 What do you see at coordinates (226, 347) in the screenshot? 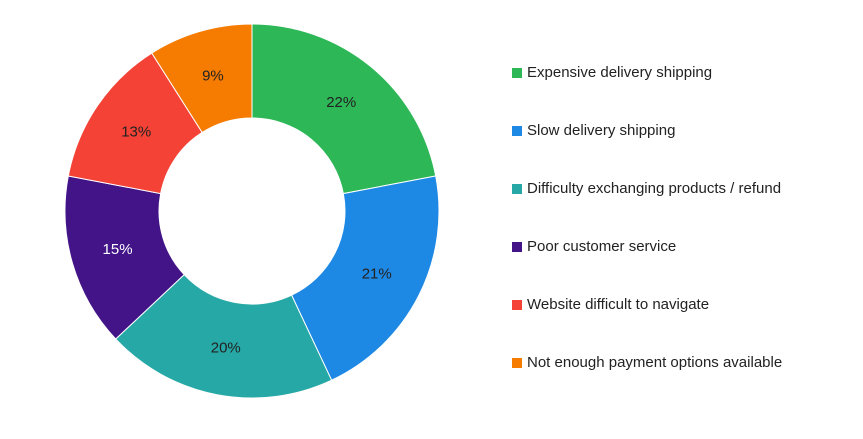
I see `data-label: 20%` at bounding box center [226, 347].